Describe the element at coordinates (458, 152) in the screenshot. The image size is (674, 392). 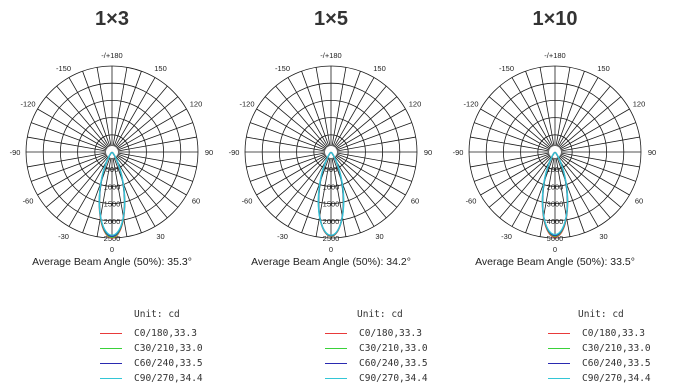
I see `angle-label: -90` at that location.